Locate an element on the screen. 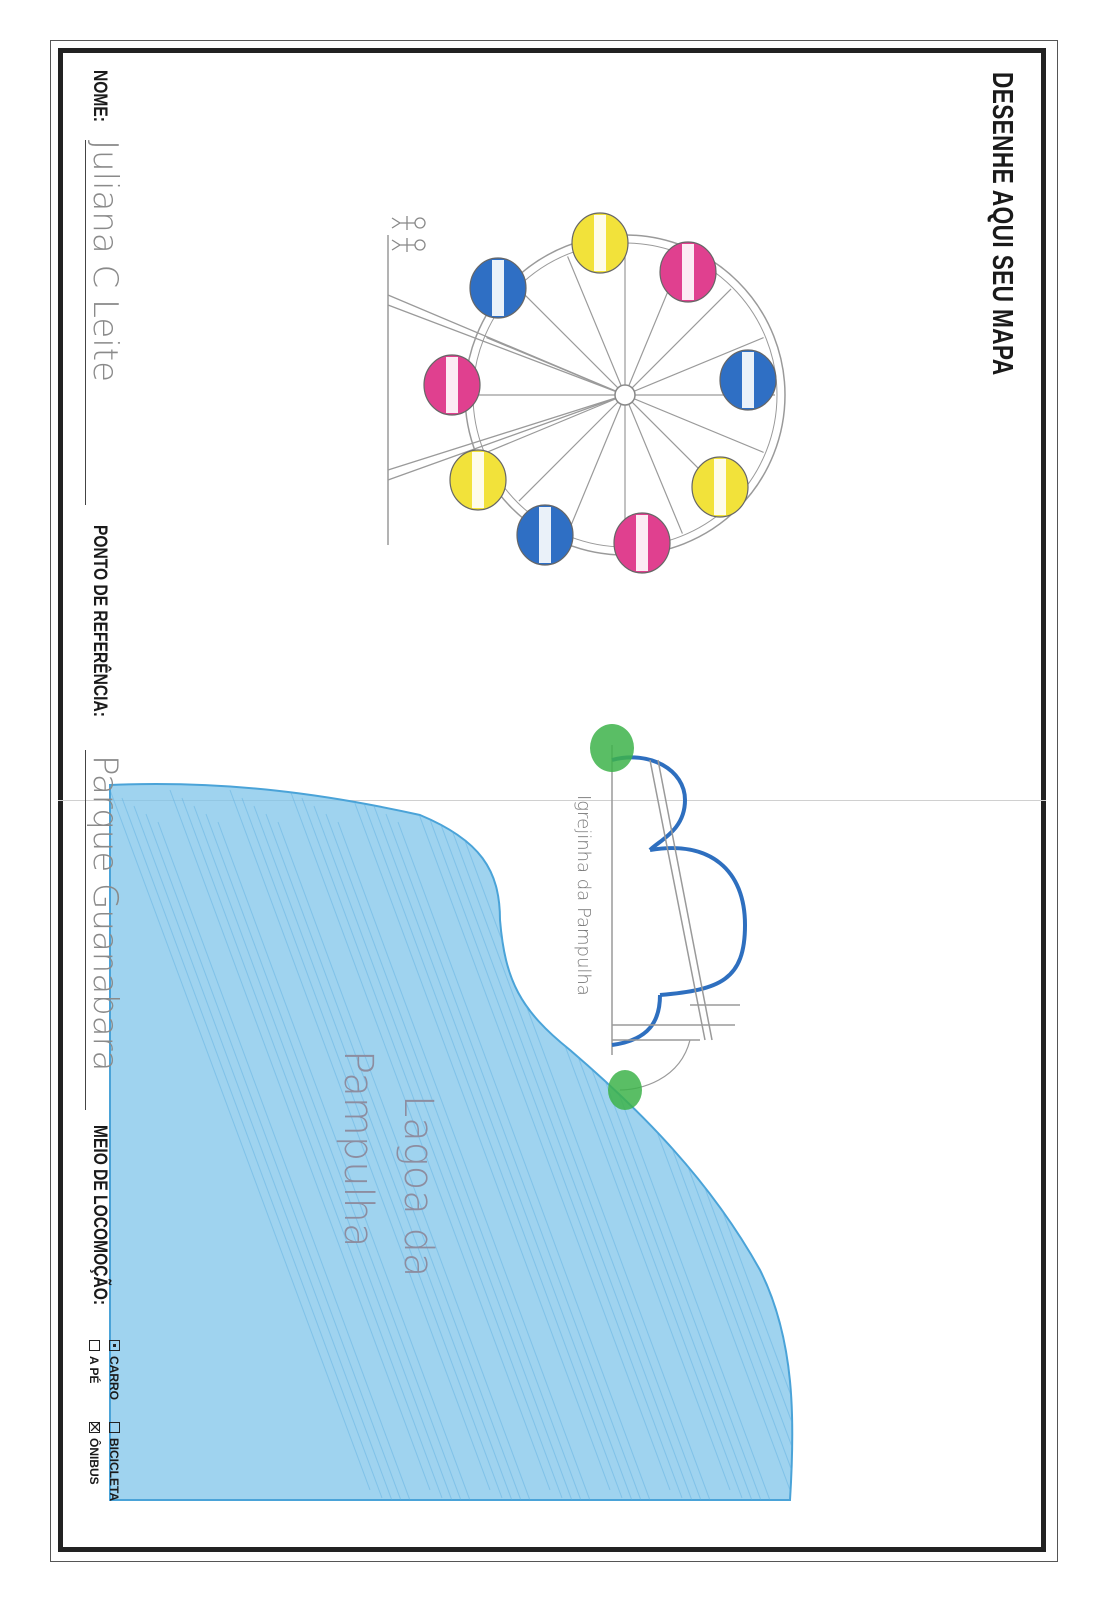 This screenshot has height=1600, width=1118. checkbox-onibus is located at coordinates (94, 1427).